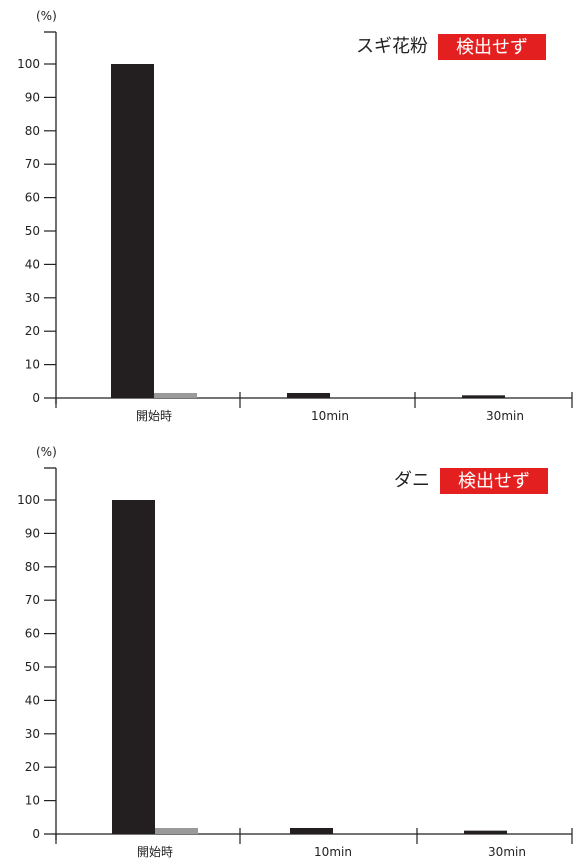 This screenshot has height=864, width=588. Describe the element at coordinates (32, 264) in the screenshot. I see `chart1-y-tick-label: 40` at that location.